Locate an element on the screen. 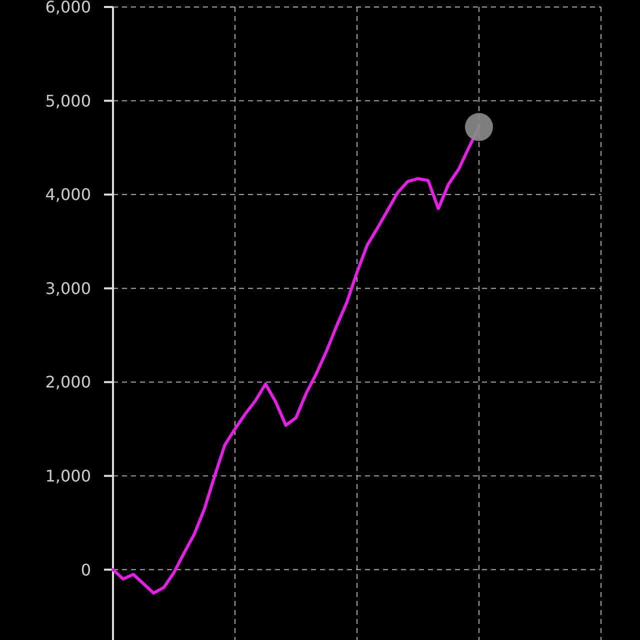 Image resolution: width=640 pixels, height=640 pixels. y-tick-label: 2,000 is located at coordinates (68, 382).